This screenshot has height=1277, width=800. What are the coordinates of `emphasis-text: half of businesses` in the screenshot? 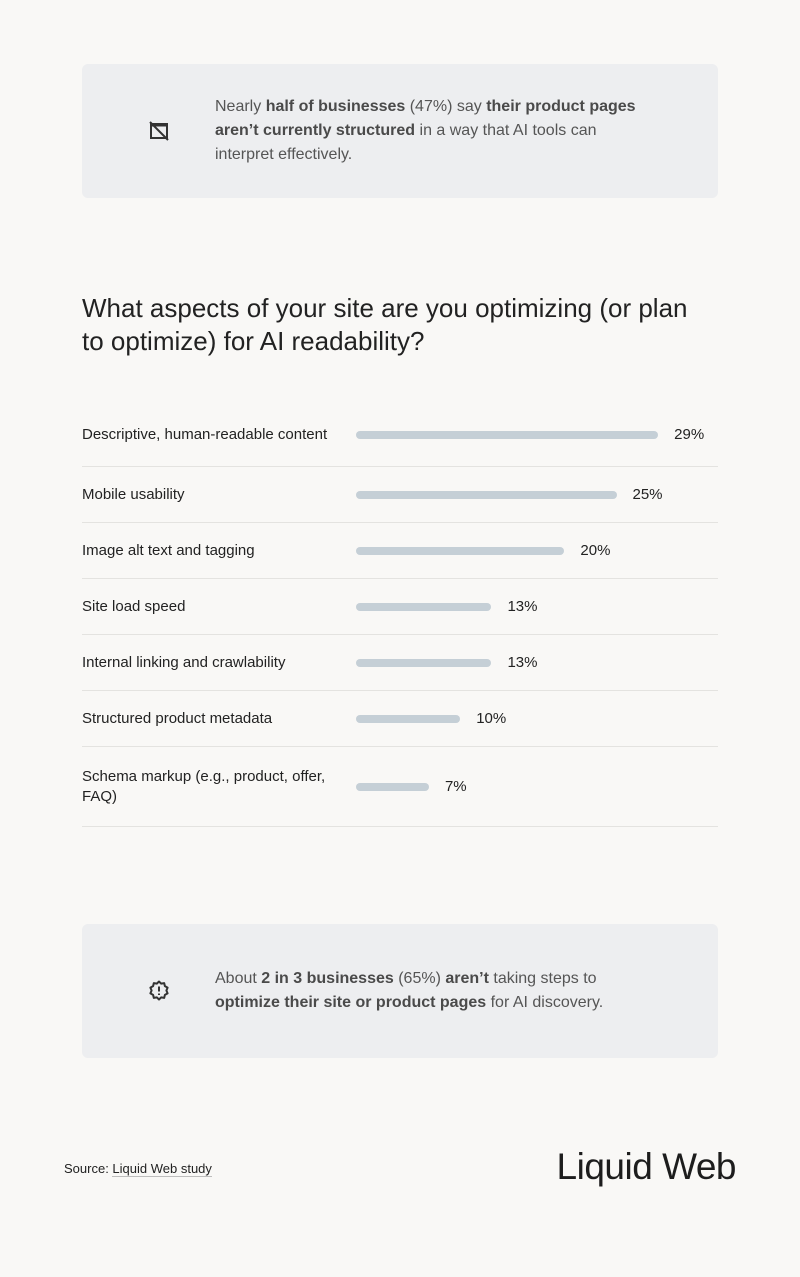 It's located at (335, 106).